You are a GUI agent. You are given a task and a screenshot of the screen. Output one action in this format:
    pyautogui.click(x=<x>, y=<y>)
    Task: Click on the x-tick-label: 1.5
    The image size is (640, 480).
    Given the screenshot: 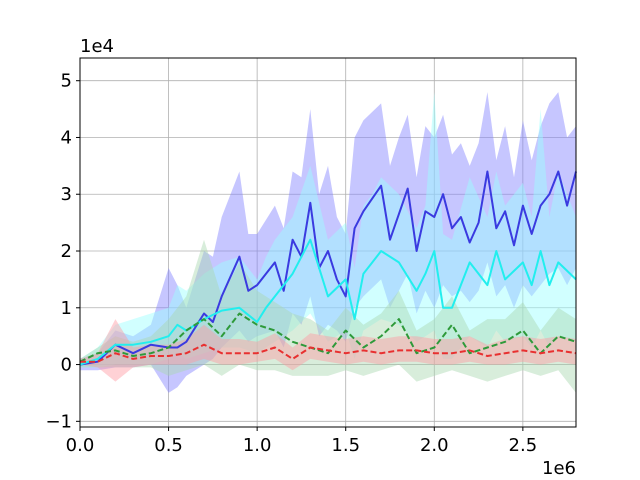 What is the action you would take?
    pyautogui.click(x=345, y=445)
    